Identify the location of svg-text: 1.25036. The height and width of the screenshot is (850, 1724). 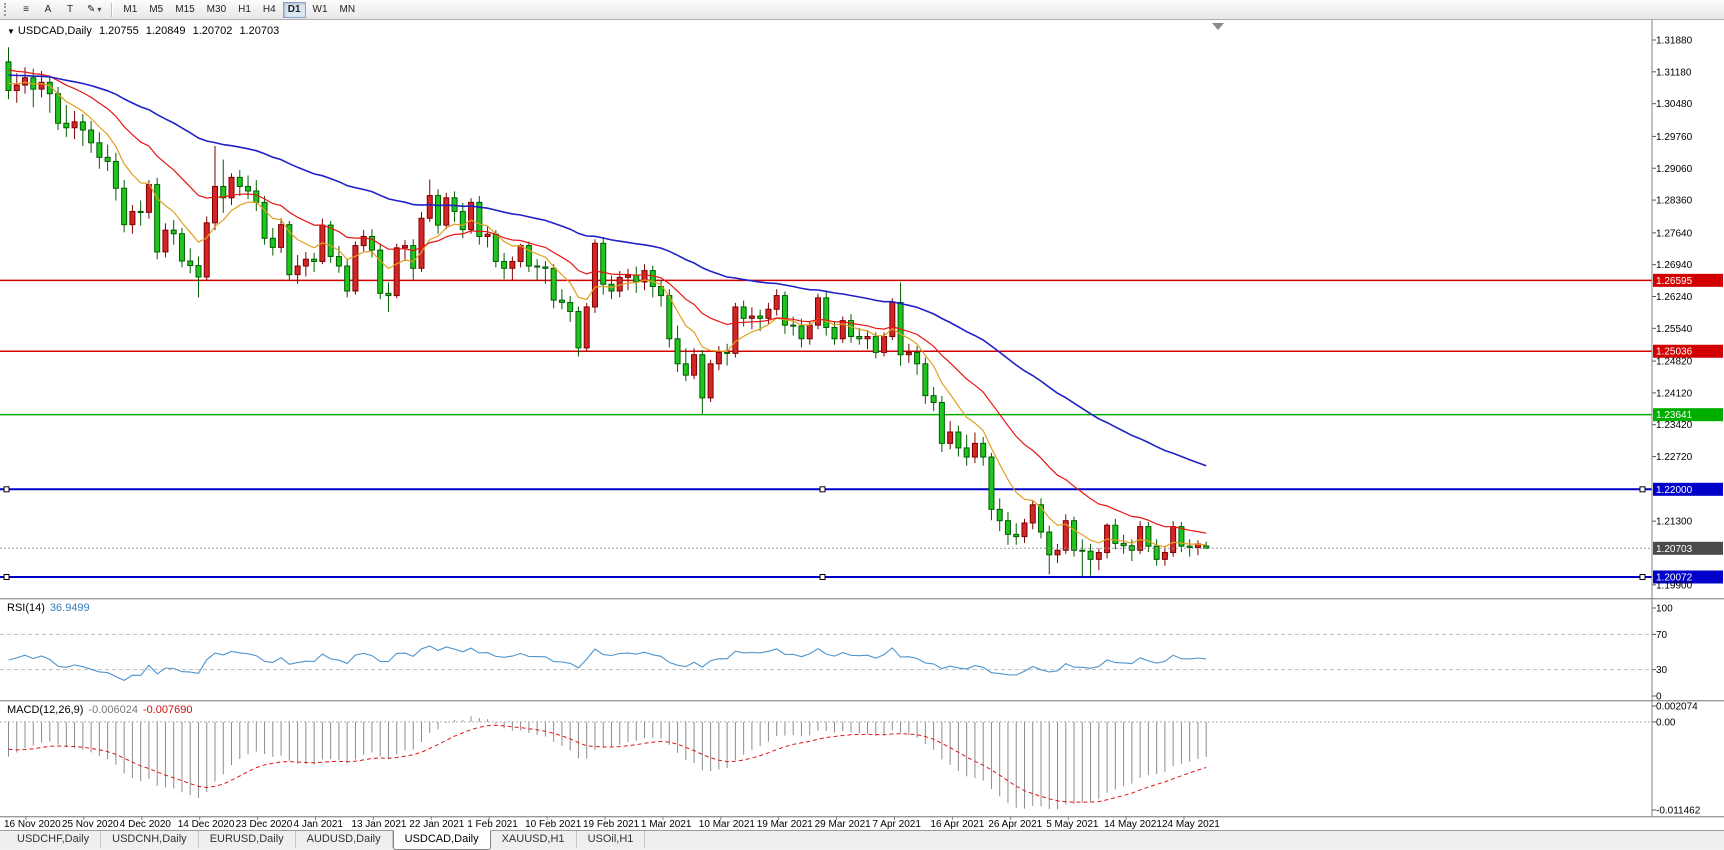
(1674, 352).